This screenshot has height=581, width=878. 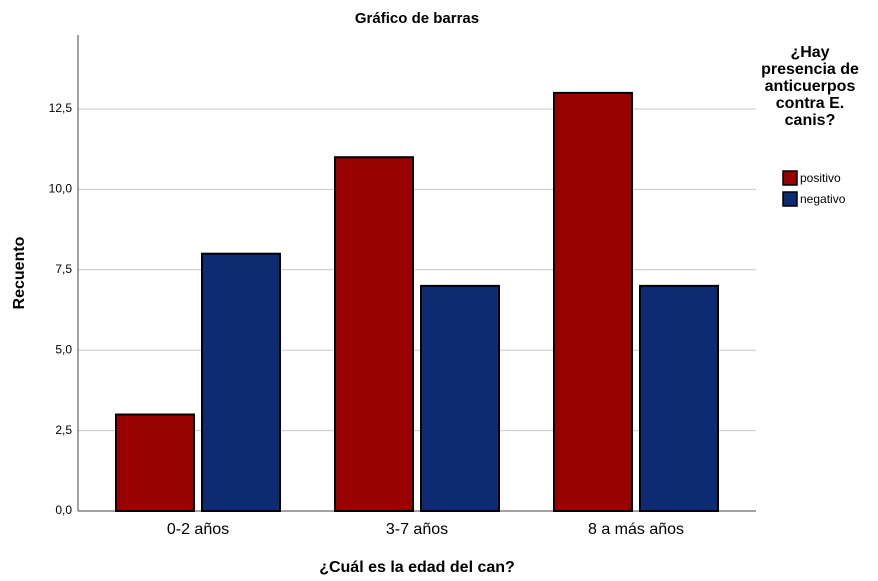 I want to click on x-tick-label: 3-7 años, so click(x=417, y=529).